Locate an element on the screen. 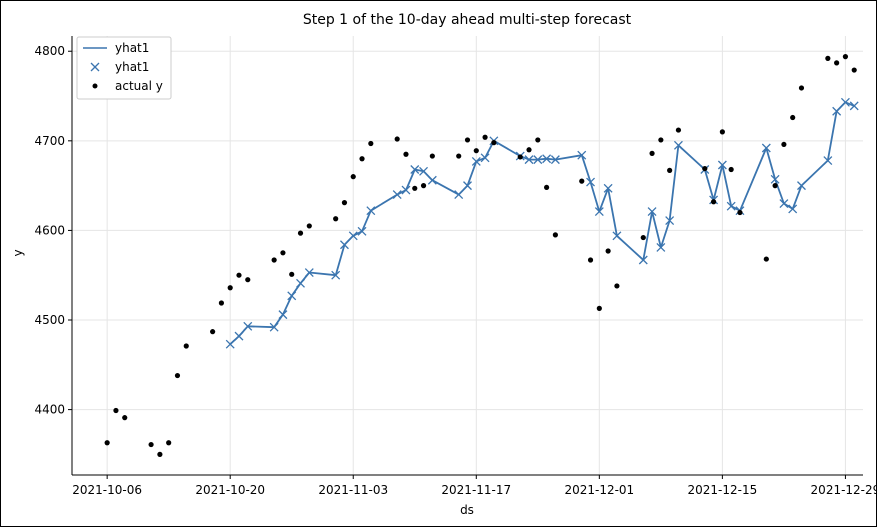 The image size is (877, 528). legend-box is located at coordinates (124, 68).